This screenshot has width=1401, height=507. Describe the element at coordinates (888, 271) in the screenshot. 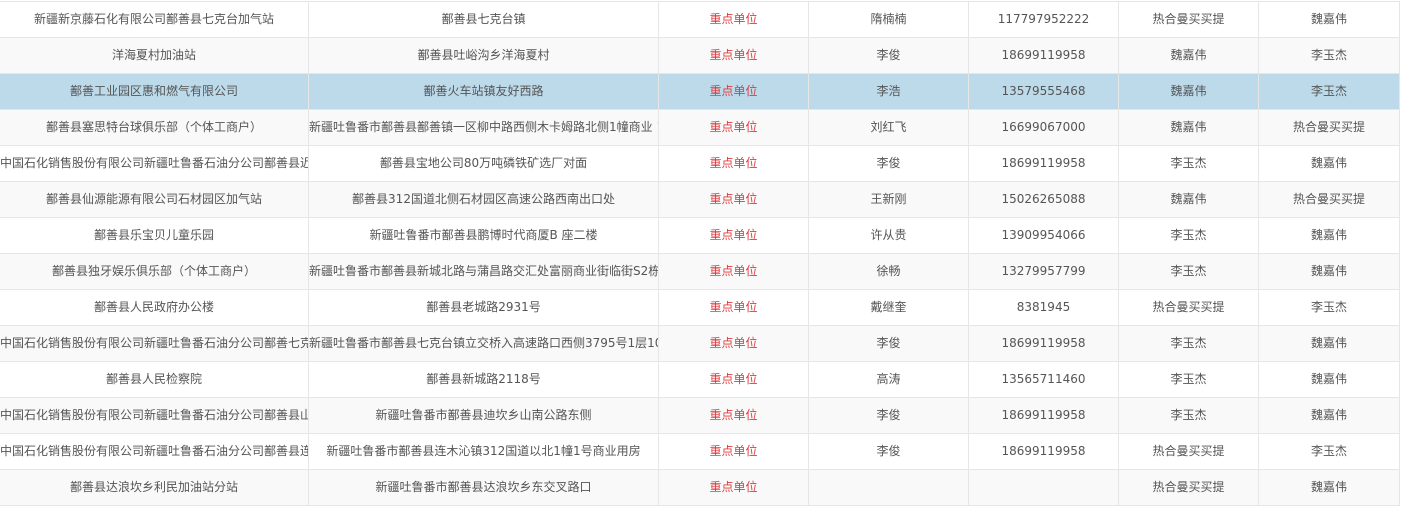

I see `contact-cell: 徐畅` at that location.